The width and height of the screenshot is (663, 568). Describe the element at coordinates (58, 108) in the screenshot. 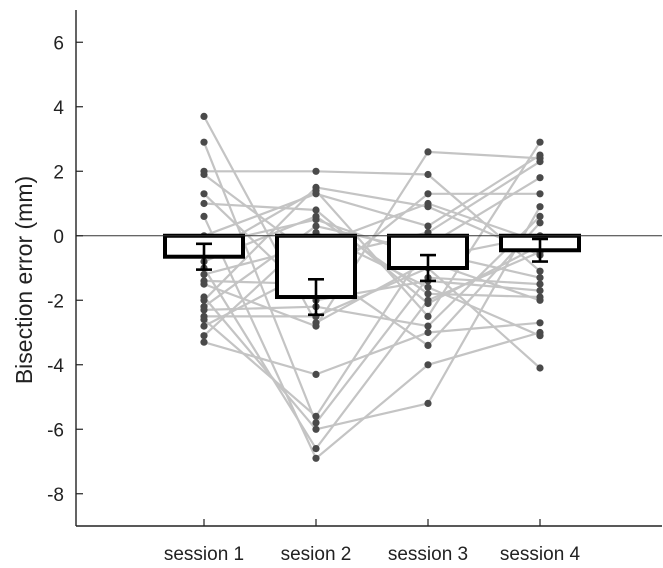

I see `y-tick-label: 4` at that location.